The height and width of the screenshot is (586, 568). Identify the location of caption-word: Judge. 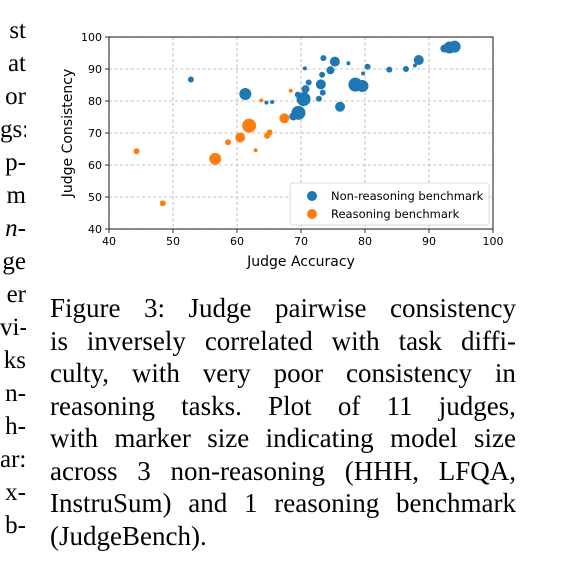
(220, 308).